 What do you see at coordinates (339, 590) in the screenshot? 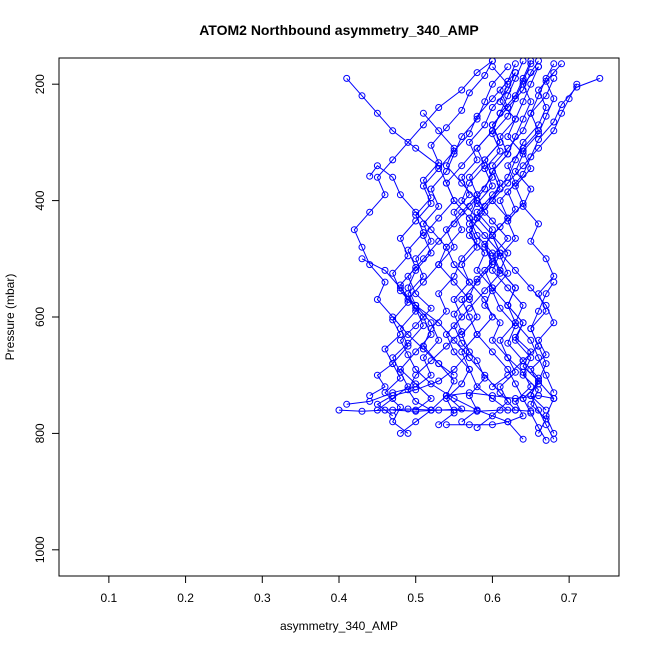
I see `x-axis: 0.1 0.2 0.3 0.4 0.5 0.6 0.7` at bounding box center [339, 590].